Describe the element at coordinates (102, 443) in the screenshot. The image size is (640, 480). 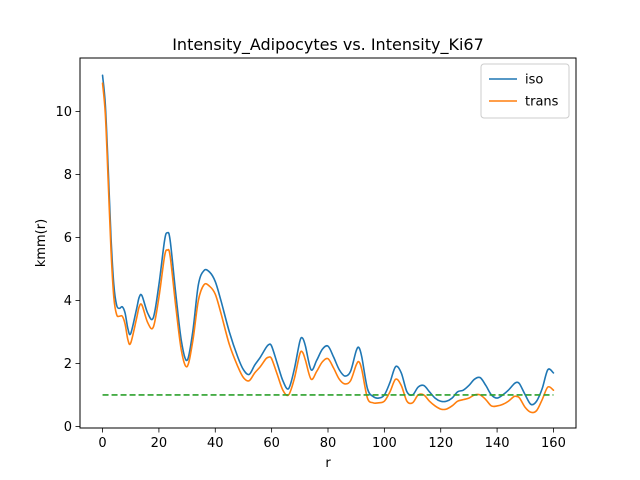
I see `x-tick-label: 0` at that location.